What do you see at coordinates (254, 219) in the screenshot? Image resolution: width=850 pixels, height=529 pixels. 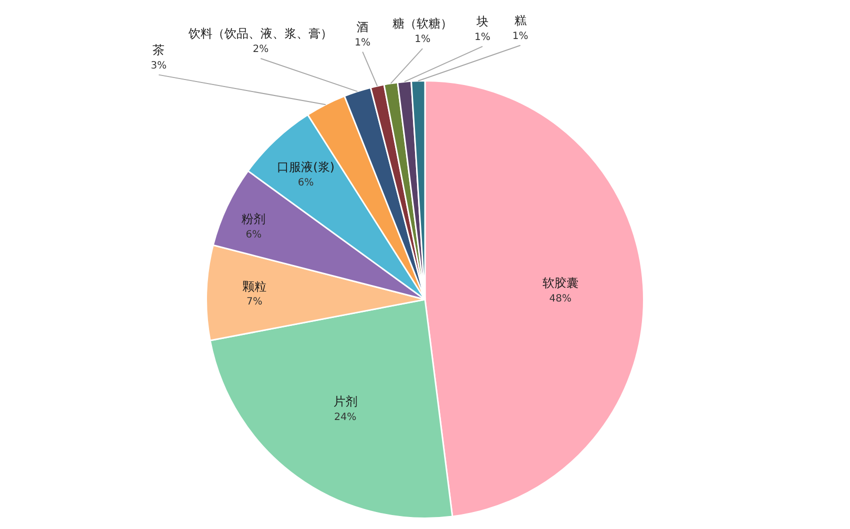 I see `slice-label: 粉剂` at bounding box center [254, 219].